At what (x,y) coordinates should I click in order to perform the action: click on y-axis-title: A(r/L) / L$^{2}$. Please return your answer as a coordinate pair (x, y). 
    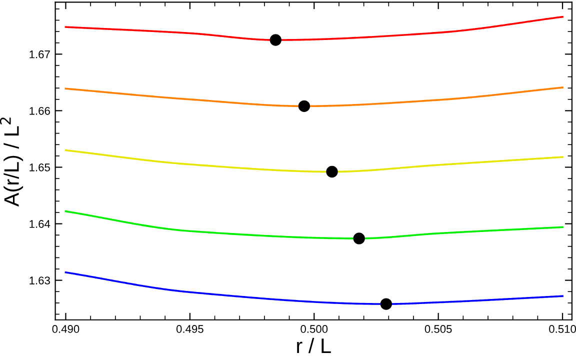
    Looking at the image, I should click on (12, 162).